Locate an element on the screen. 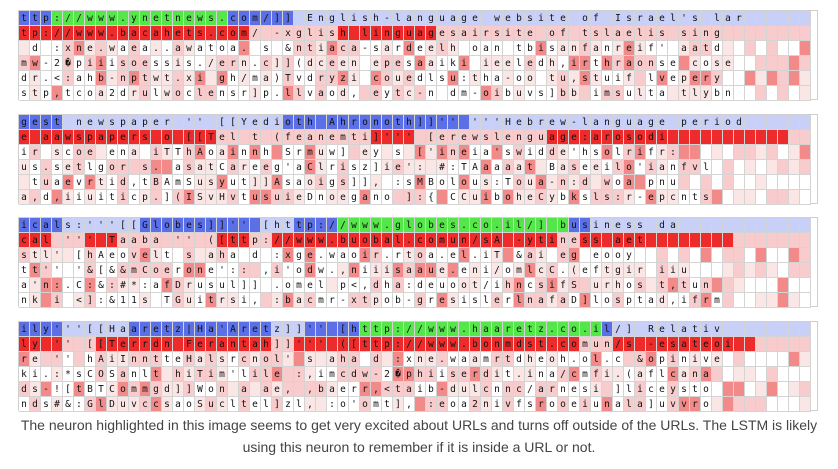  char-cell: v is located at coordinates (310, 93).